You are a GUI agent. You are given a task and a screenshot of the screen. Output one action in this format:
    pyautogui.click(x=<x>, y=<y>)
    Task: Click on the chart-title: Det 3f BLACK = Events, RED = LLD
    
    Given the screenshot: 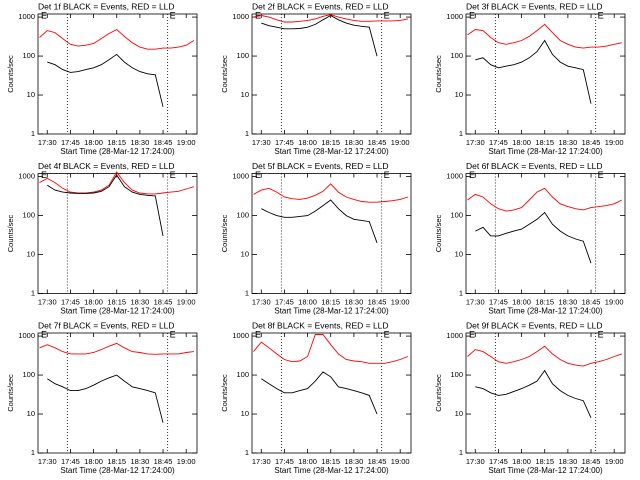 What is the action you would take?
    pyautogui.click(x=534, y=6)
    